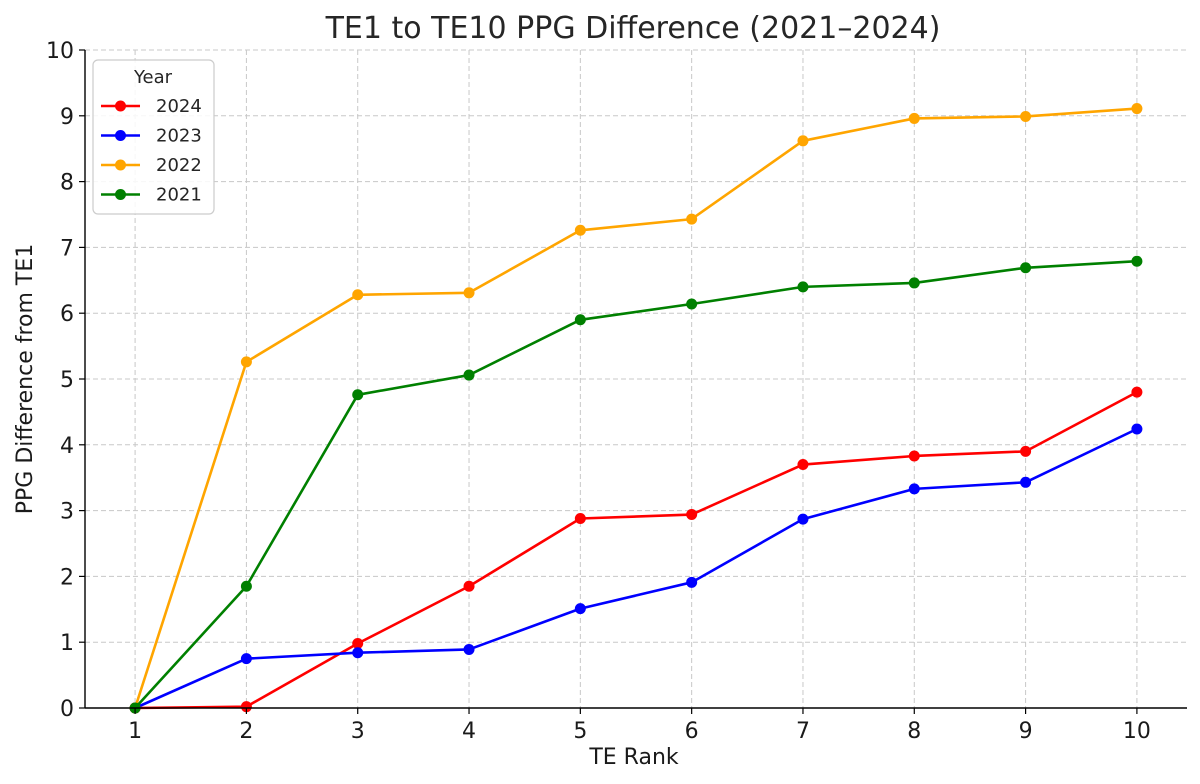 The image size is (1200, 784). What do you see at coordinates (151, 106) in the screenshot?
I see `legend-item-2024: 2024` at bounding box center [151, 106].